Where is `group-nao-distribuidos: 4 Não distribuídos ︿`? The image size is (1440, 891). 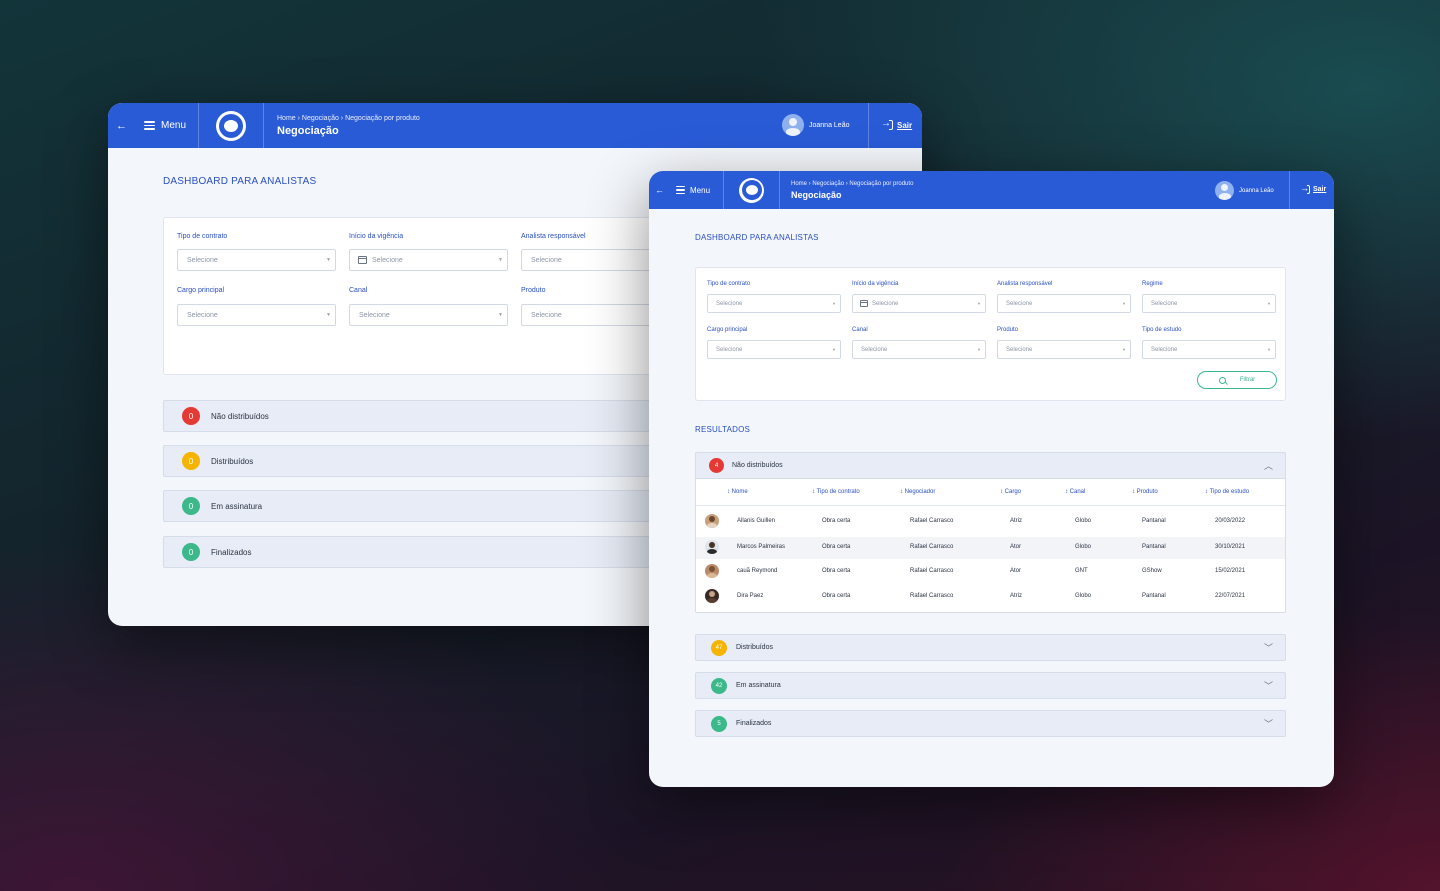
group-nao-distribuidos: 4 Não distribuídos ︿ is located at coordinates (990, 465).